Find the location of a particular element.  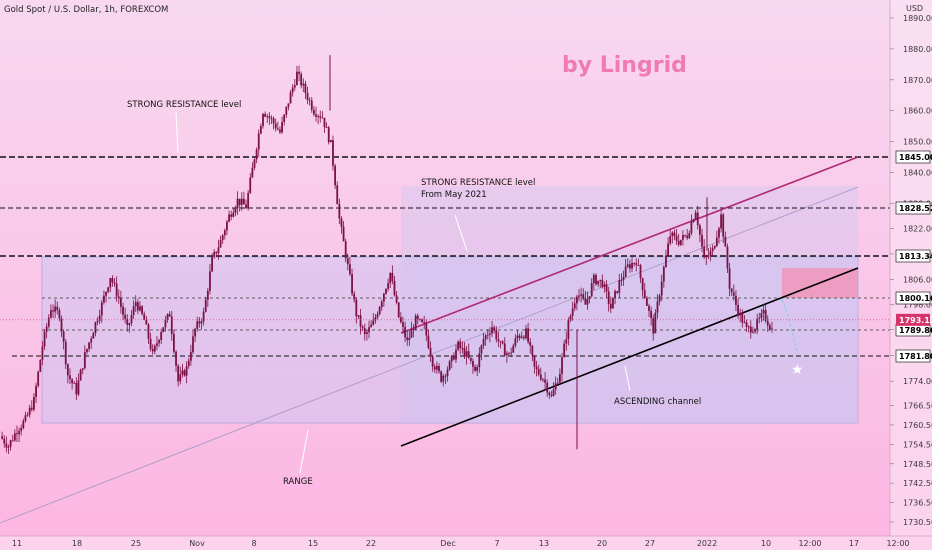

projection-arrow is located at coordinates (789, 327).